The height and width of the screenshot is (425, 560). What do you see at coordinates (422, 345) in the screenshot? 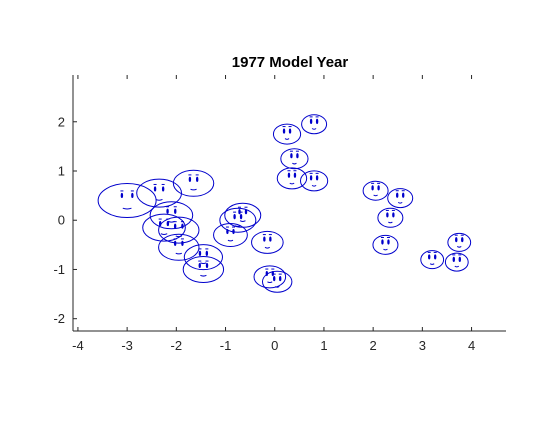
I see `x-tick-label: 3` at bounding box center [422, 345].